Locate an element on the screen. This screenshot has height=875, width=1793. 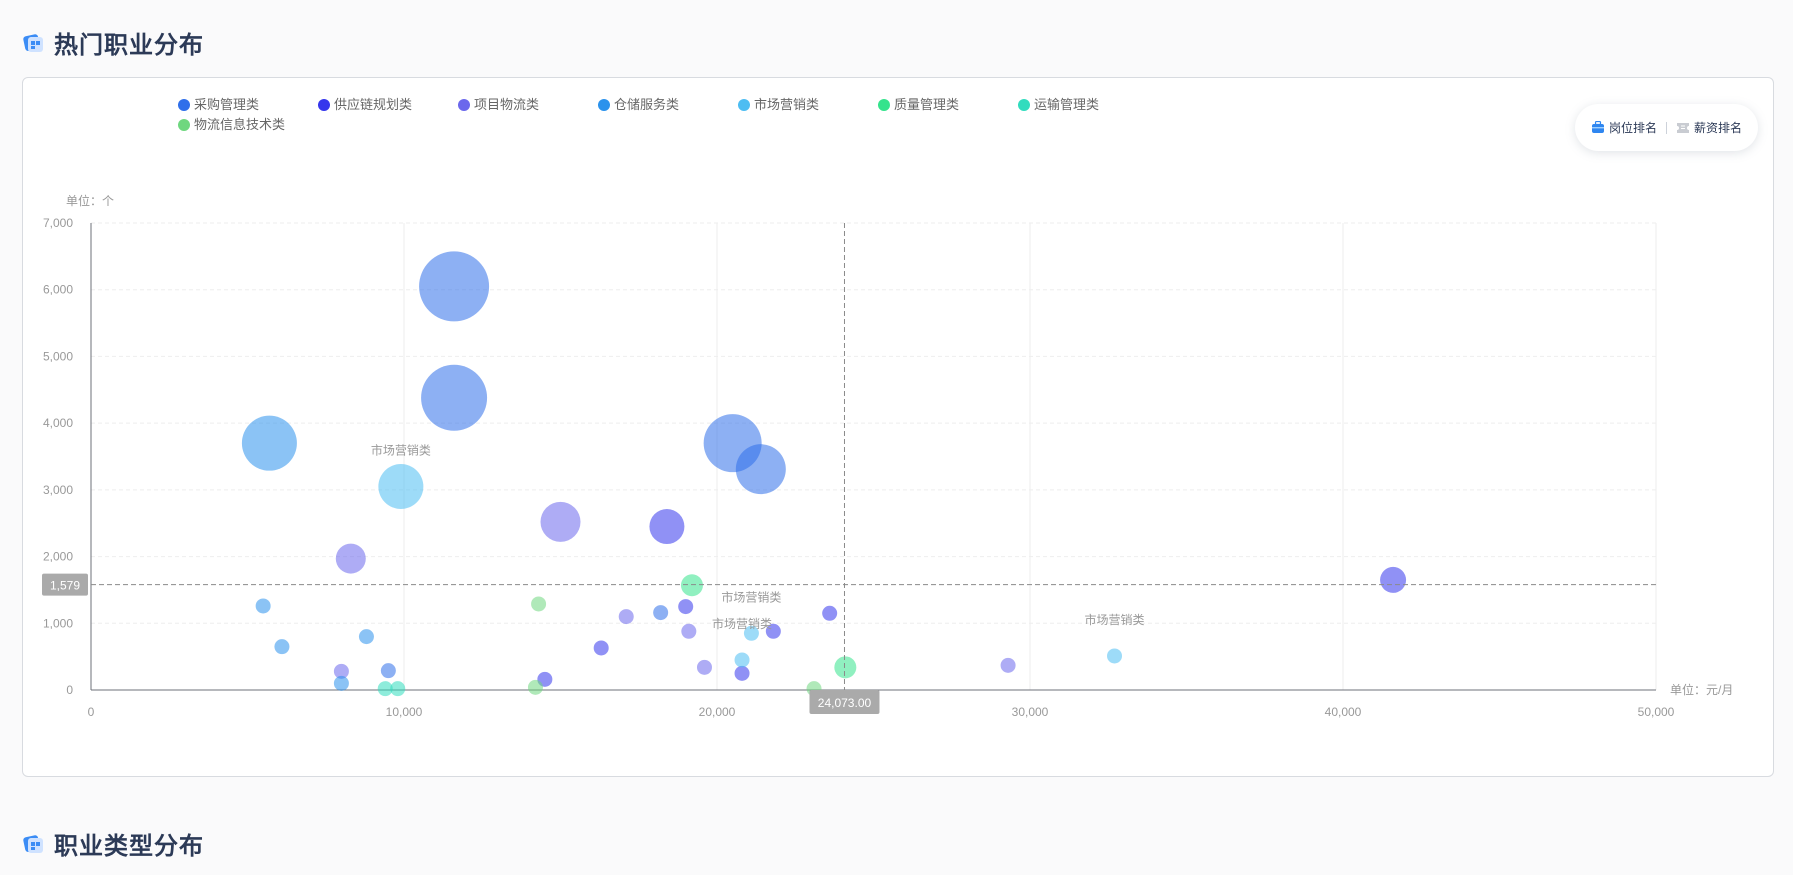
toggle-divider is located at coordinates (1666, 127).